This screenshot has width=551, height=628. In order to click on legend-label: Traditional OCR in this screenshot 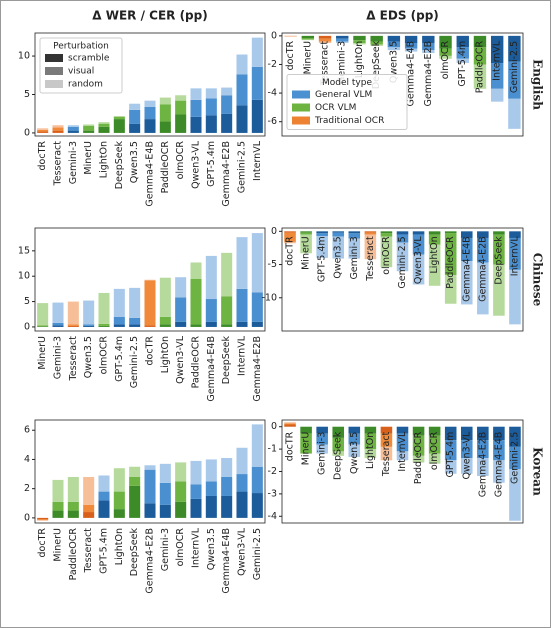, I will do `click(349, 121)`.